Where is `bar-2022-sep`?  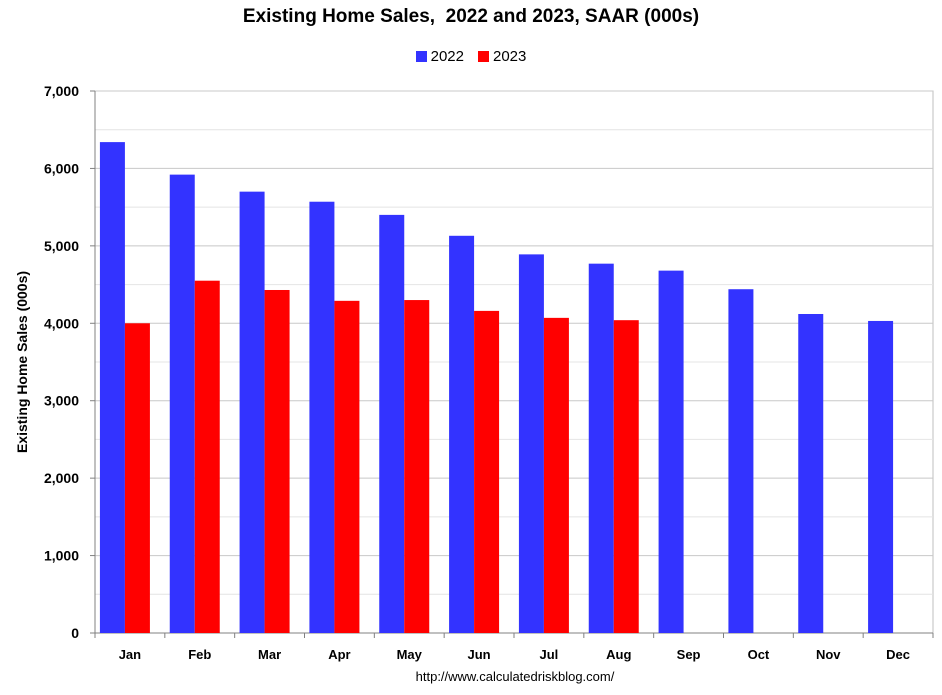 bar-2022-sep is located at coordinates (671, 451).